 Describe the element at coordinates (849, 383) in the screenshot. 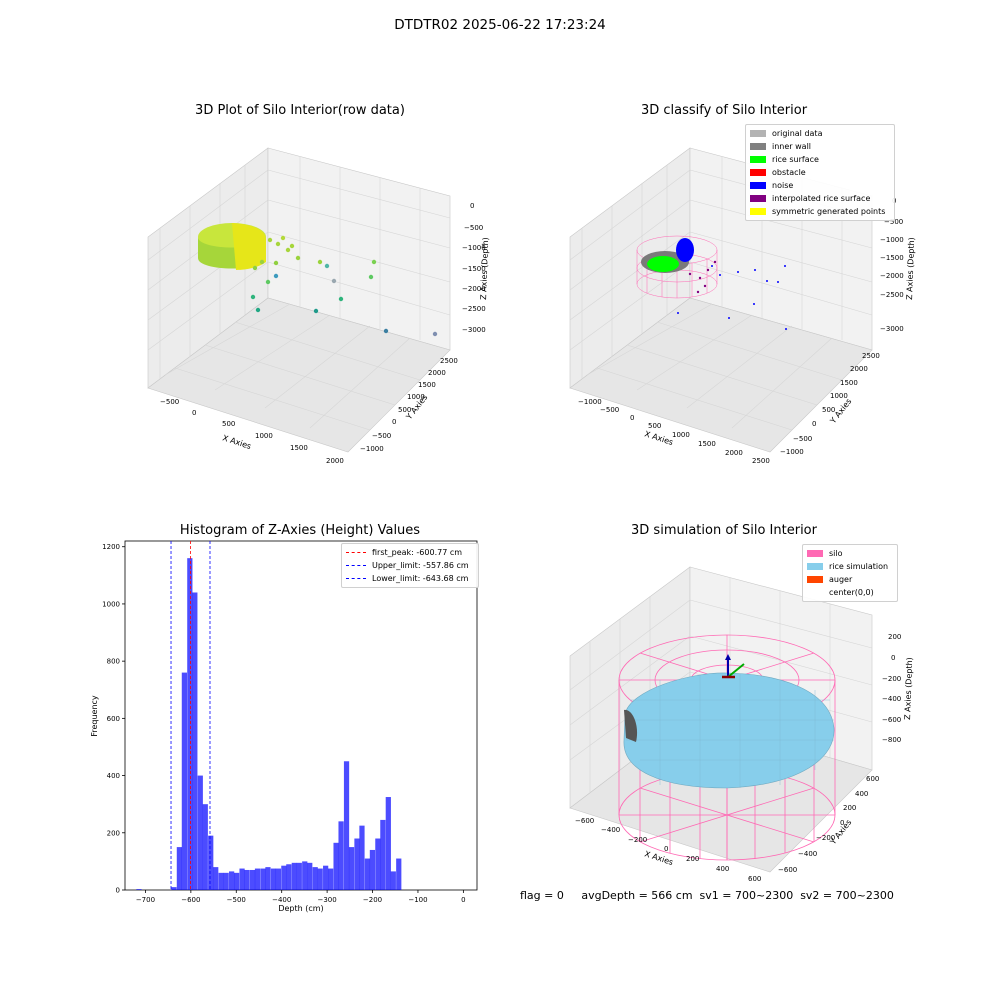

I see `classify-ytick: 1500` at that location.